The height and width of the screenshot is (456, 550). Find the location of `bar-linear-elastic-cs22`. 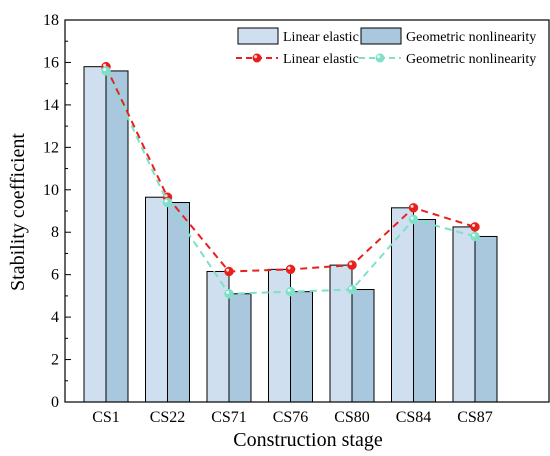

bar-linear-elastic-cs22 is located at coordinates (156, 299).